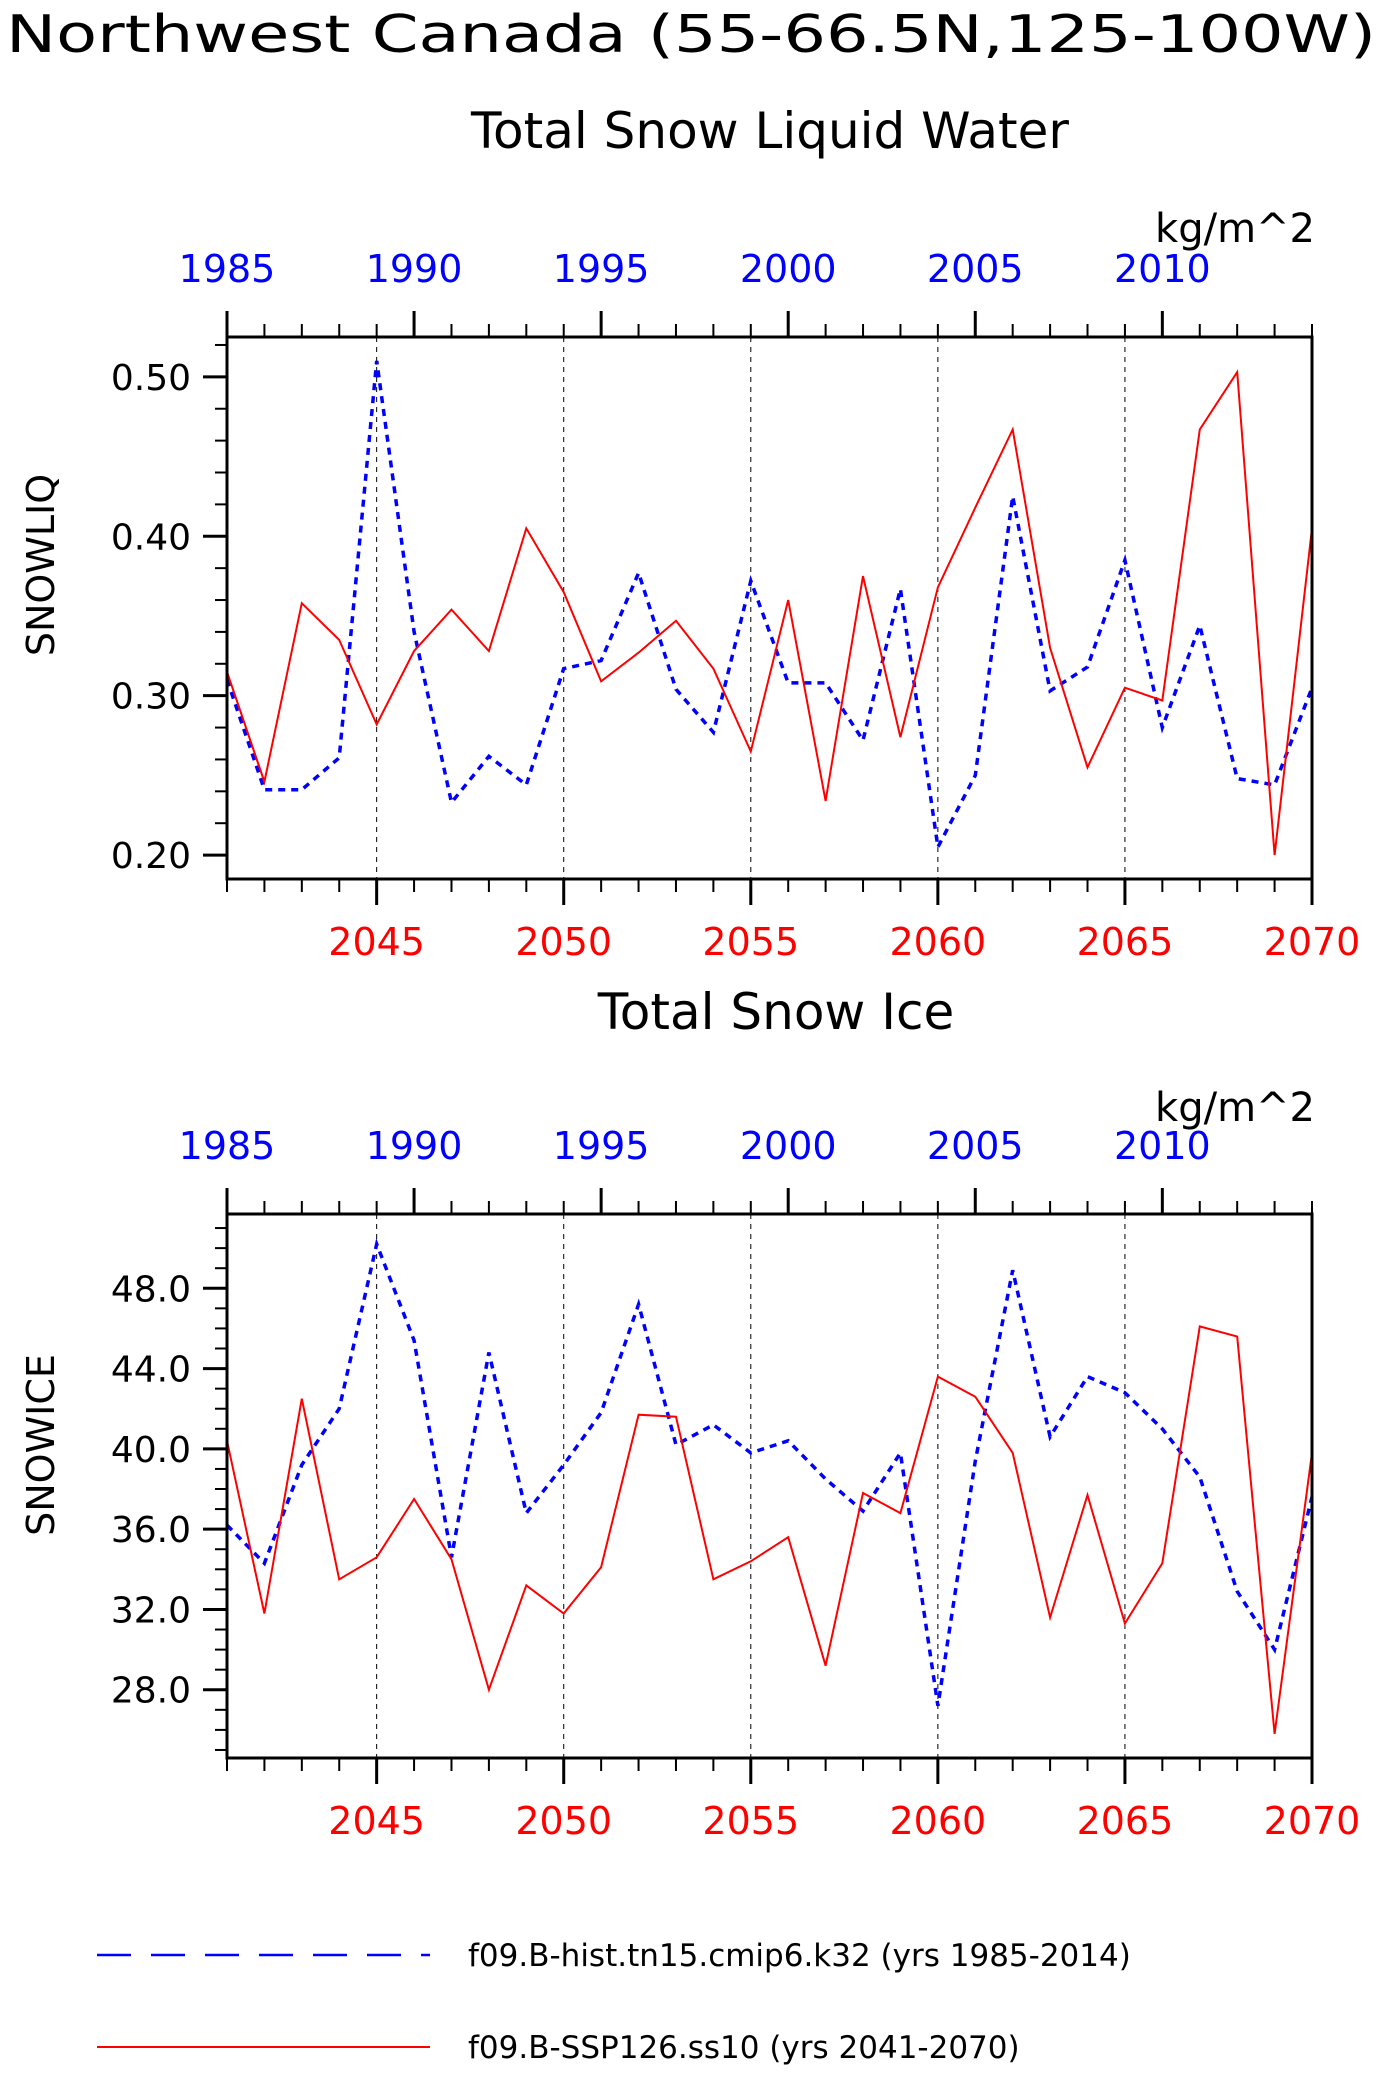 The width and height of the screenshot is (1382, 2074). Describe the element at coordinates (227, 1146) in the screenshot. I see `snowice-top-year-label: 1985` at that location.